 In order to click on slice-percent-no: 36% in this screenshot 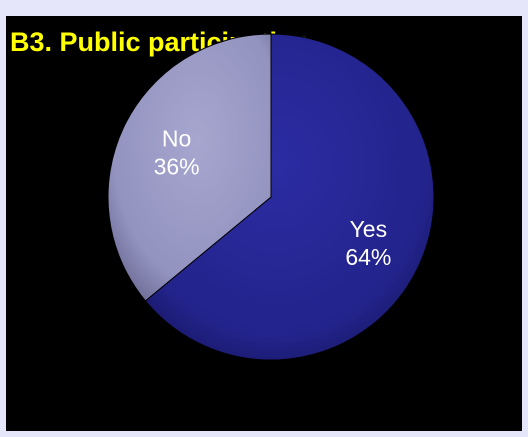, I will do `click(177, 167)`.